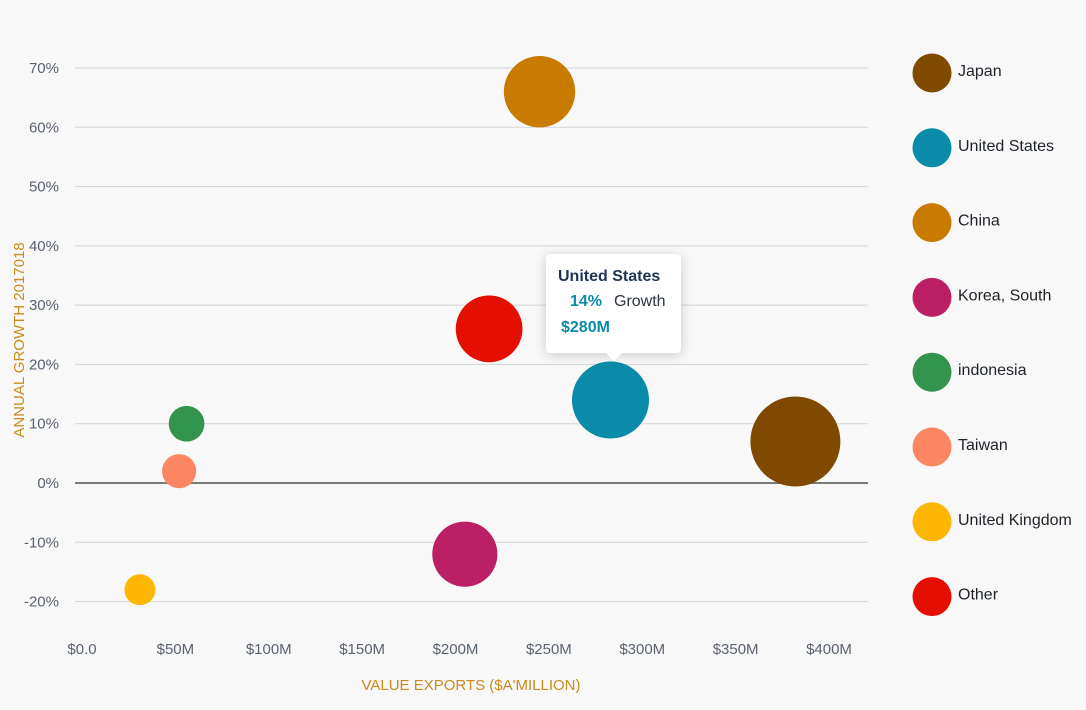  I want to click on bubble-united-kingdom, so click(140, 590).